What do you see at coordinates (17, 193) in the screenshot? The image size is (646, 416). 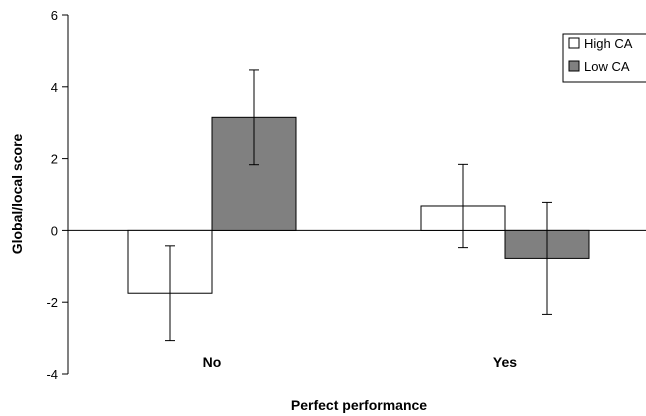 I see `y-axis-title: Global/local score` at bounding box center [17, 193].